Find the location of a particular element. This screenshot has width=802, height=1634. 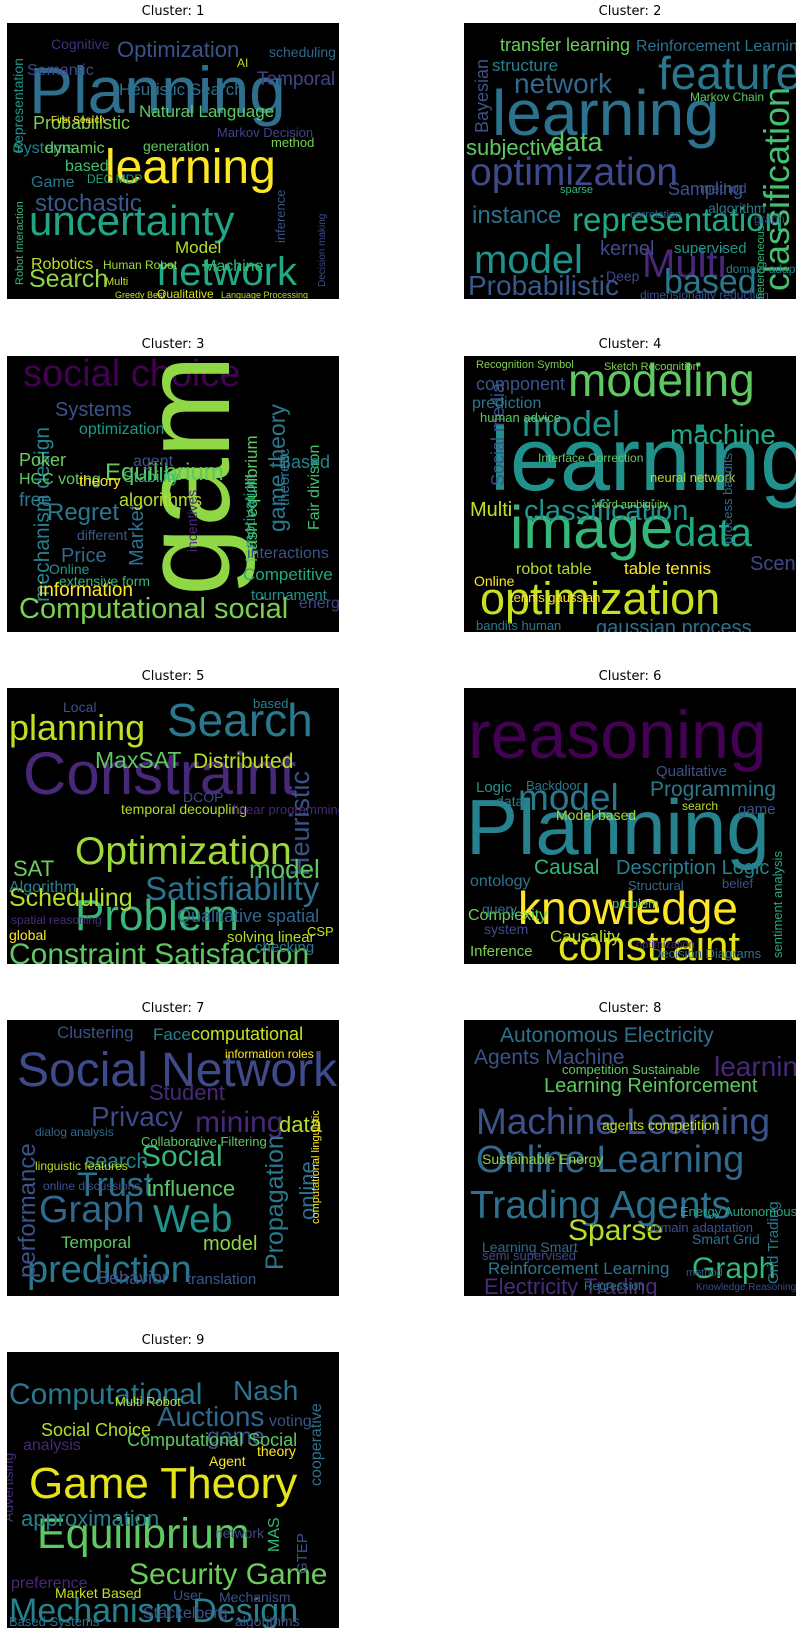

word-search: Search is located at coordinates (240, 720).